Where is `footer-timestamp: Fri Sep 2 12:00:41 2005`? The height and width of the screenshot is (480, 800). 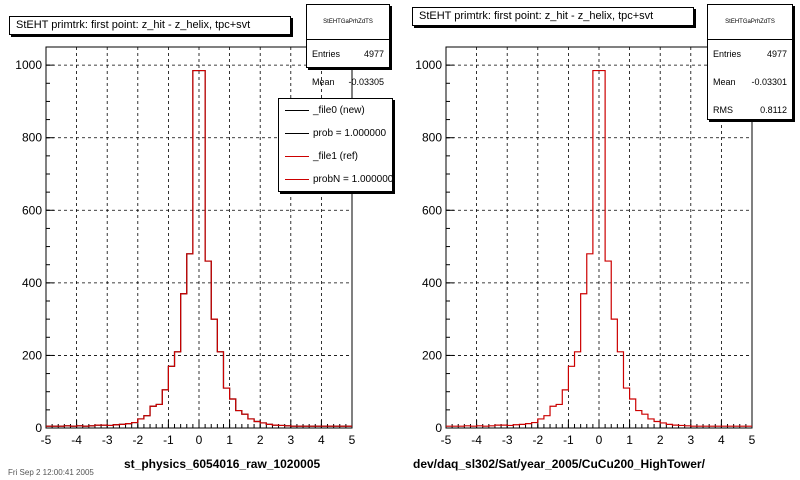
footer-timestamp: Fri Sep 2 12:00:41 2005 is located at coordinates (51, 472).